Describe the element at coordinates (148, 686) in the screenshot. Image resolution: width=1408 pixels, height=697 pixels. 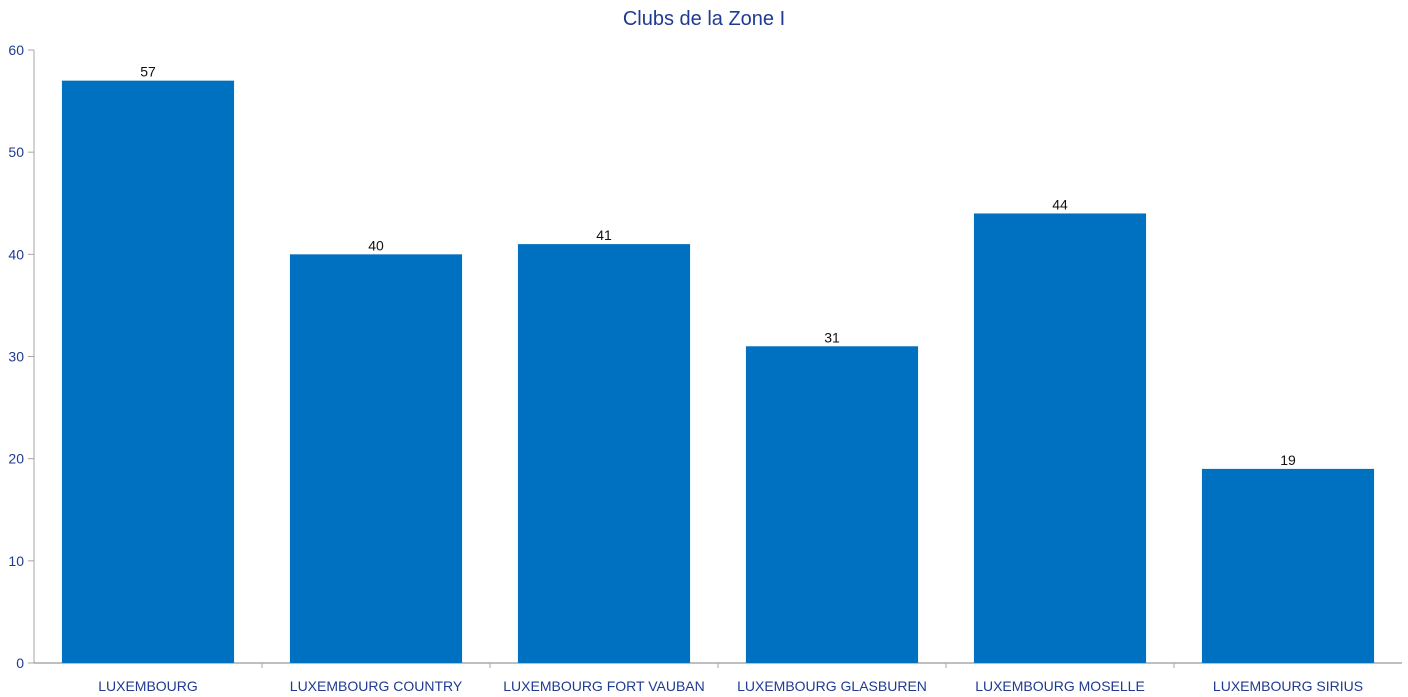
I see `x-tick-label: LUXEMBOURG` at that location.